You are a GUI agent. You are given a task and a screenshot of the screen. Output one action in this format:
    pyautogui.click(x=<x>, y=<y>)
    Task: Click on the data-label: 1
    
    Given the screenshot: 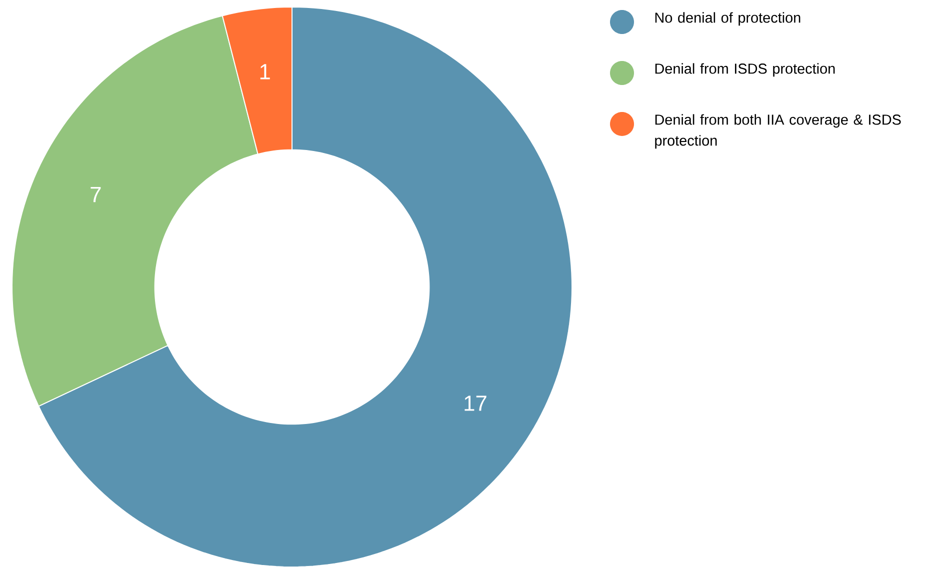 What is the action you would take?
    pyautogui.click(x=265, y=72)
    